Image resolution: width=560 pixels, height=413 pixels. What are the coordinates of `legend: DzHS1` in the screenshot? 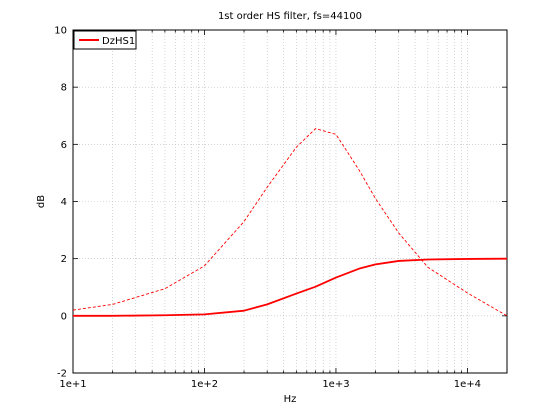 It's located at (105, 40).